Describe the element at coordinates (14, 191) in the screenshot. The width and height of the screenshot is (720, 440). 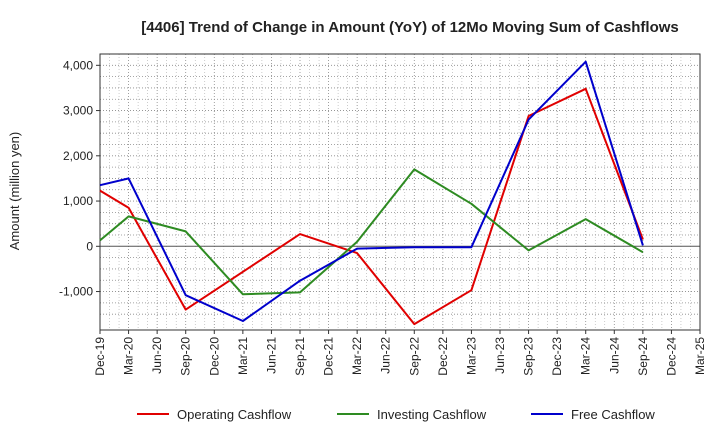
I see `y-axis-title: Amount (million yen)` at that location.